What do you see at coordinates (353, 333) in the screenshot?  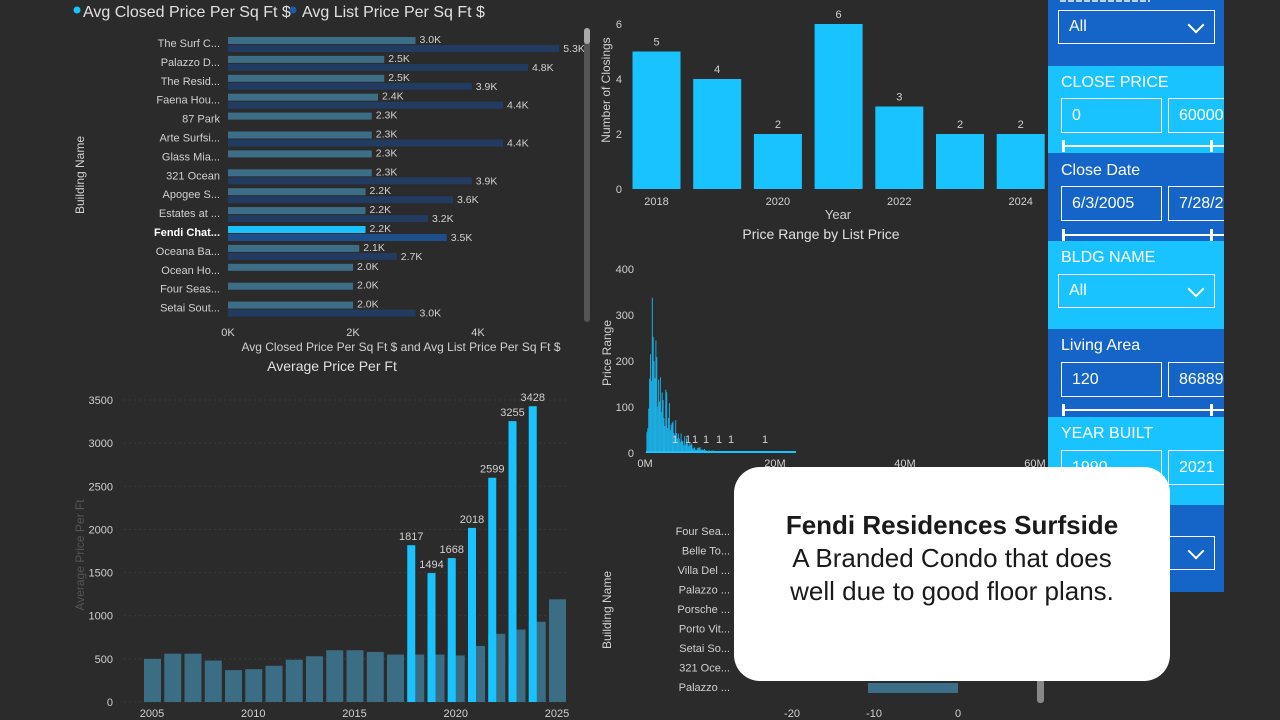 I see `x-tick-label: 2K` at bounding box center [353, 333].